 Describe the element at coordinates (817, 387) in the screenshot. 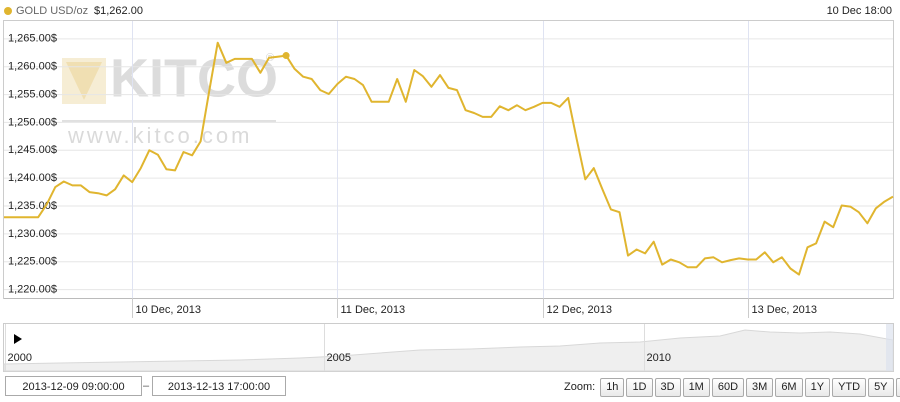

I see `zoom-button: 1Y` at that location.